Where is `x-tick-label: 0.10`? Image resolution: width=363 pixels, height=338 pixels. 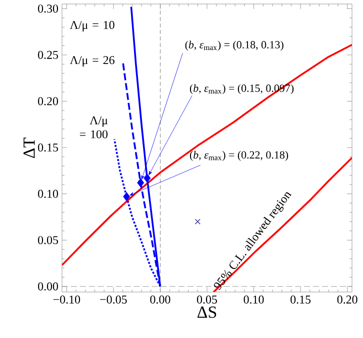 x-tick-label: 0.10 is located at coordinates (254, 300).